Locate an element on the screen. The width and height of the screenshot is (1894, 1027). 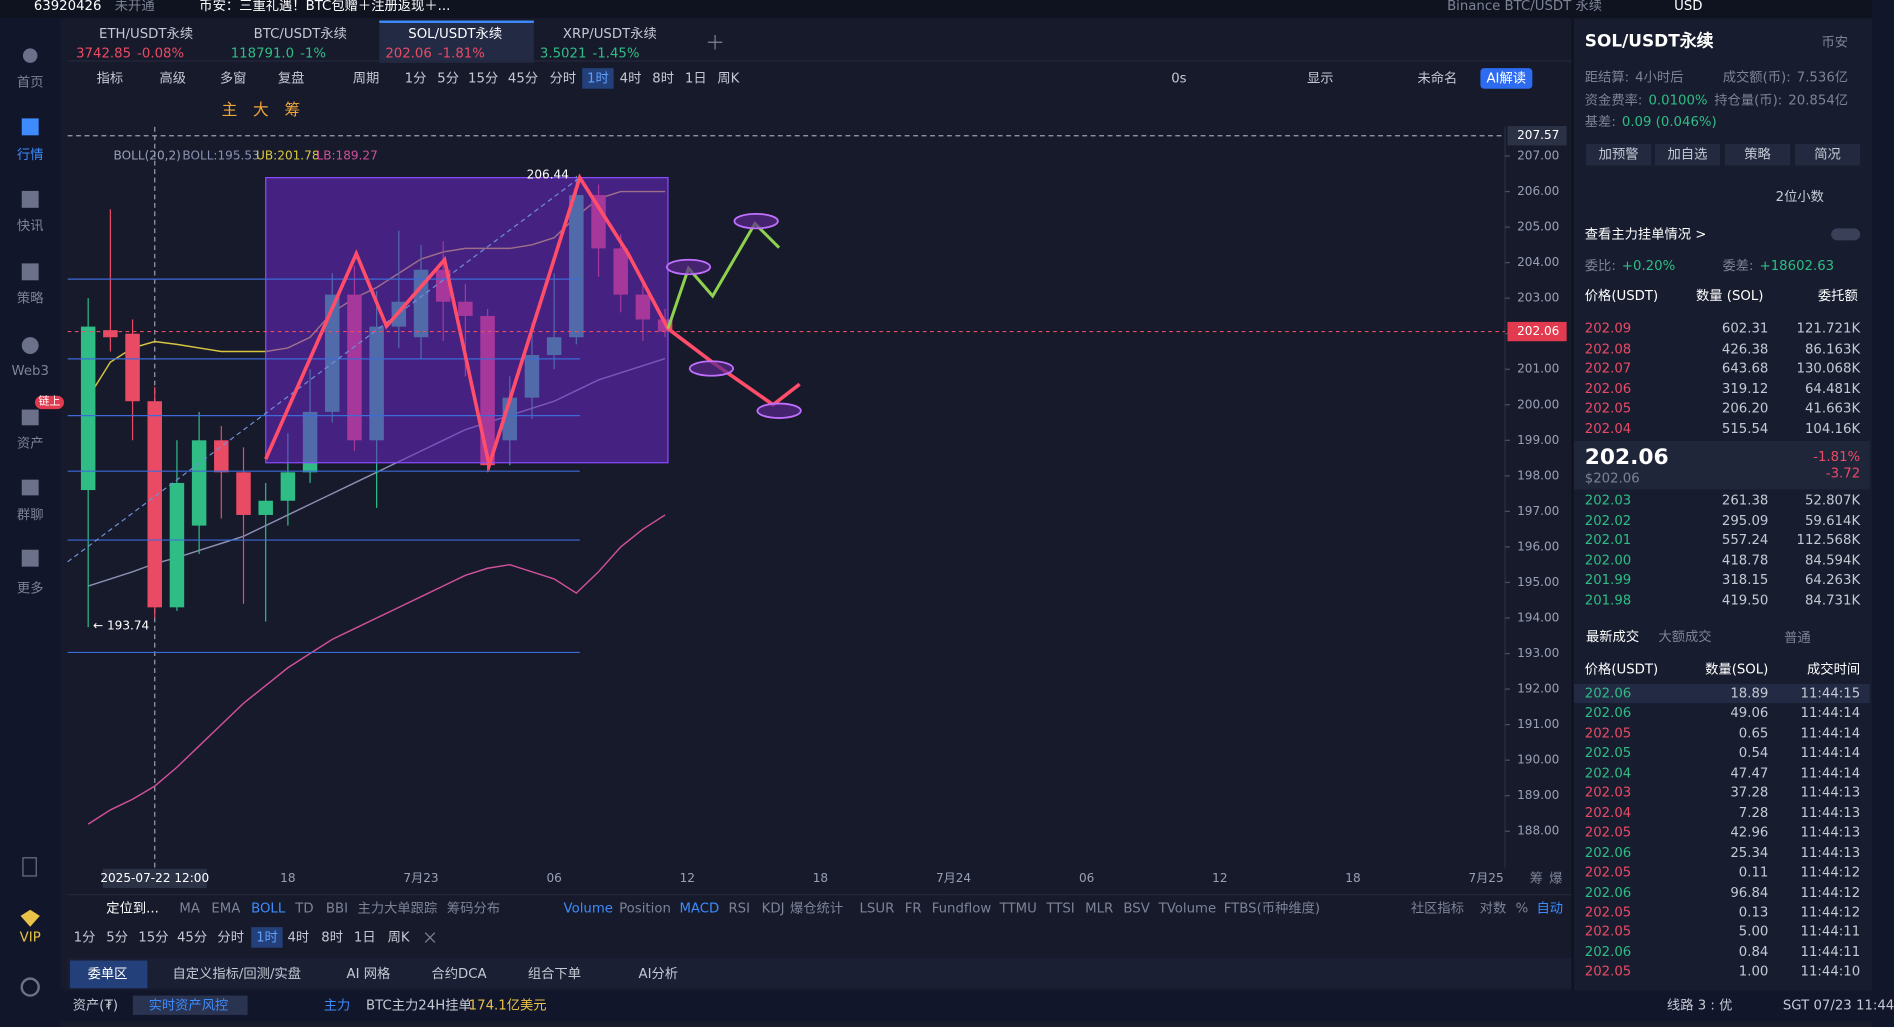
trade-tab: 最新成交 is located at coordinates (1612, 636).